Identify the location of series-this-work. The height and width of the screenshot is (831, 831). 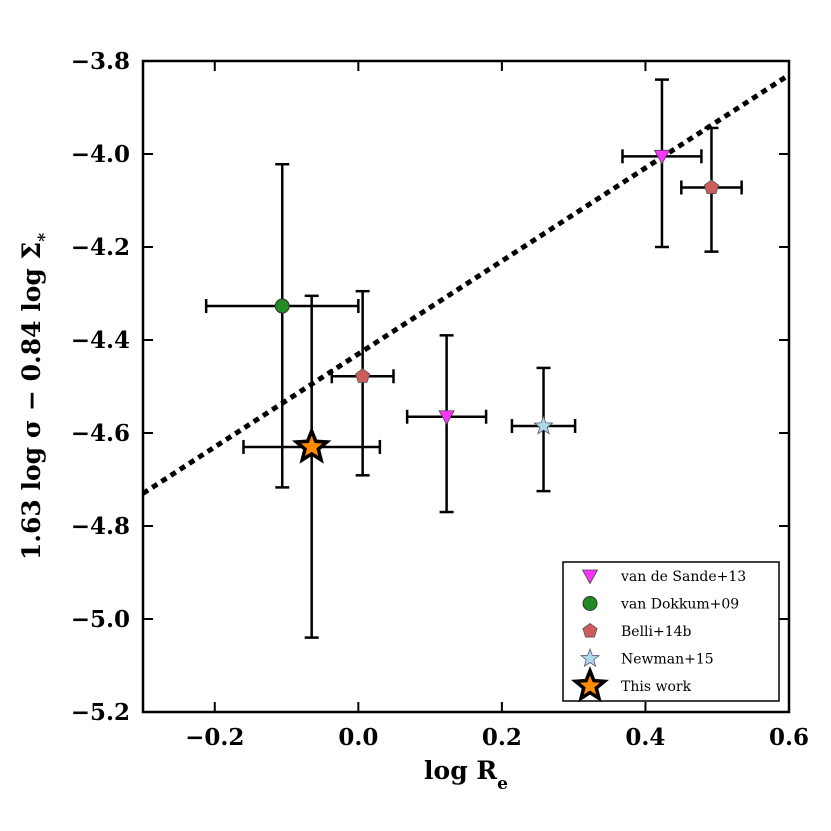
(312, 466).